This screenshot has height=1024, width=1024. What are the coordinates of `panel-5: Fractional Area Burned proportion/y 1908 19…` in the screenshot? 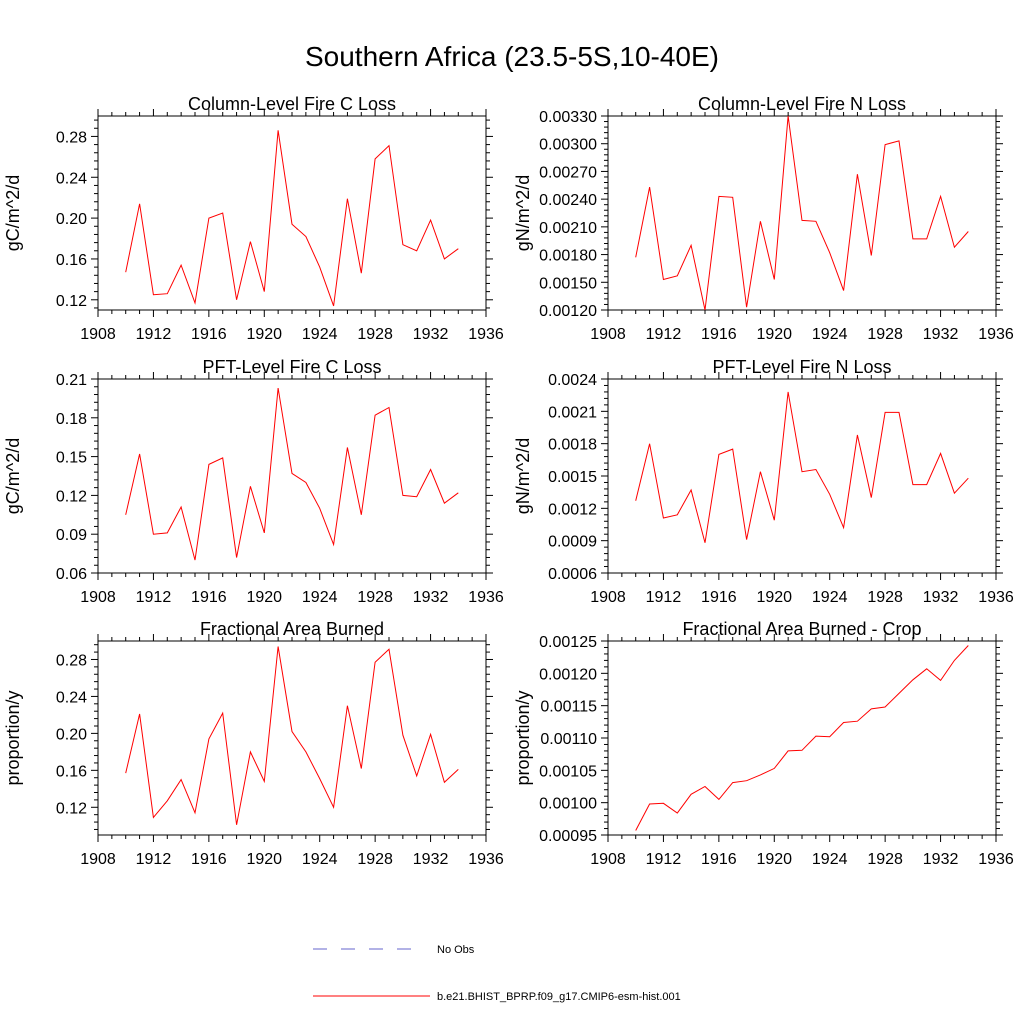 It's located at (253, 743).